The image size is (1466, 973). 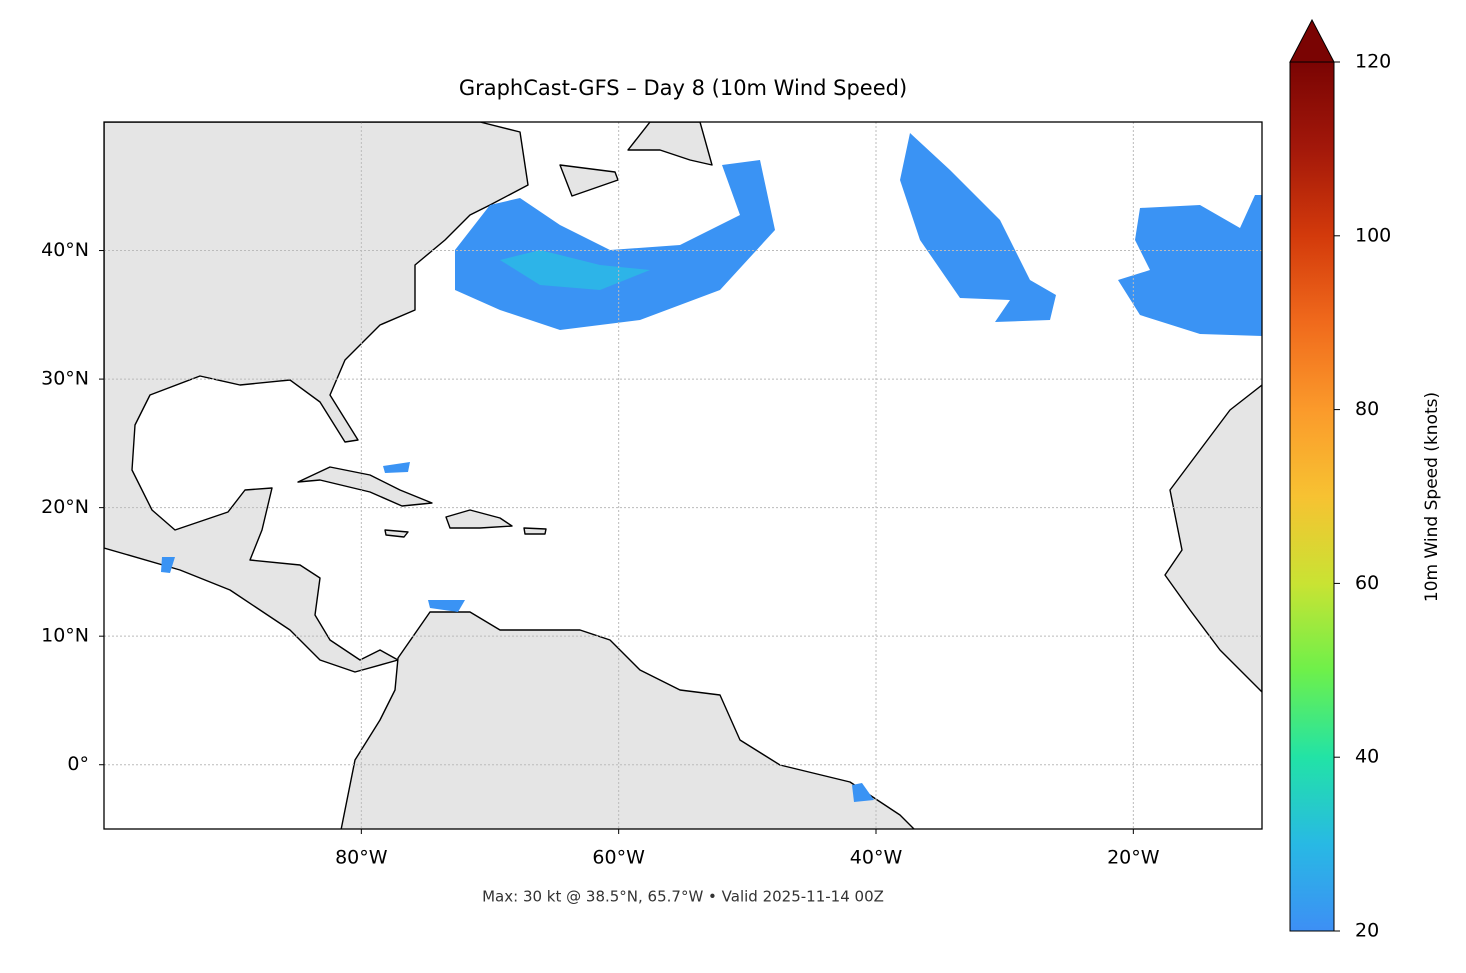 I want to click on colorbar-extend, so click(x=1312, y=40).